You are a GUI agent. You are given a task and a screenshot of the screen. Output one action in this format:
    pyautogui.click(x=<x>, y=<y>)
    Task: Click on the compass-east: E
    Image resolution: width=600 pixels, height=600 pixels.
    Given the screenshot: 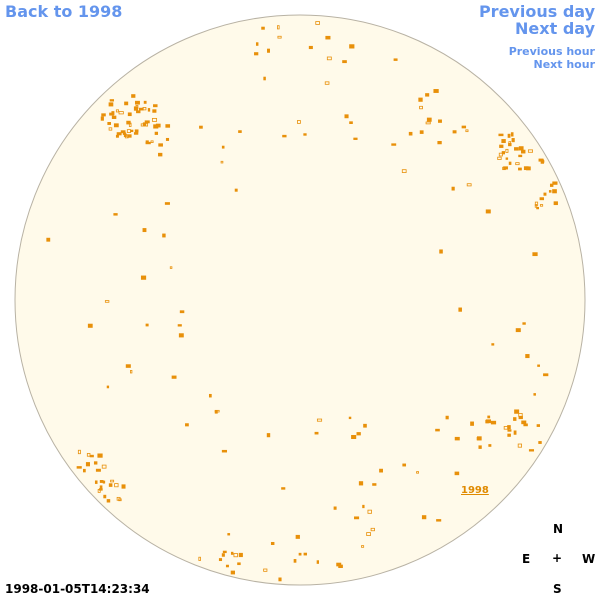 What is the action you would take?
    pyautogui.click(x=526, y=559)
    